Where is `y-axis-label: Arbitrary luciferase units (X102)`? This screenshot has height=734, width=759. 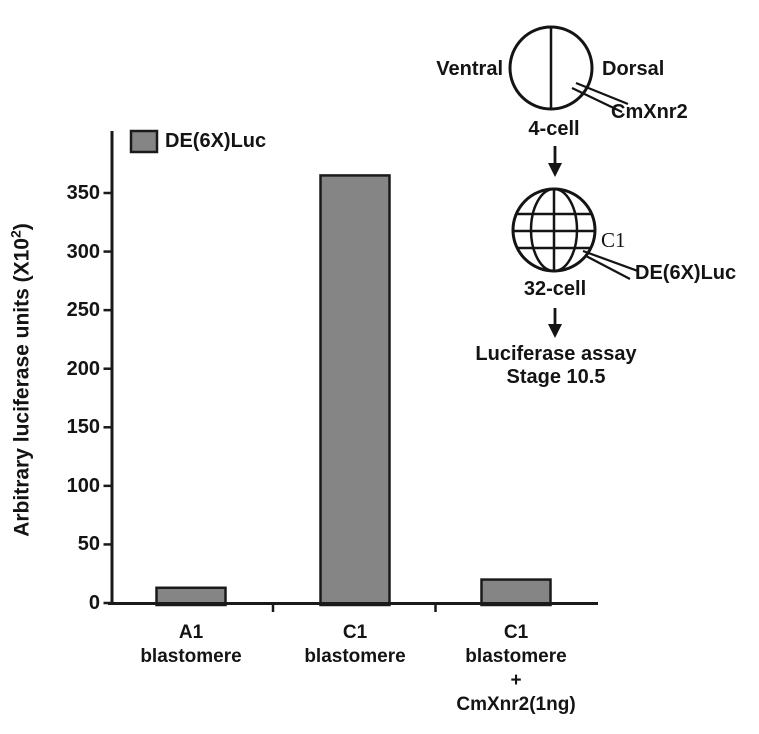 y-axis-label: Arbitrary luciferase units (X102) is located at coordinates (21, 380).